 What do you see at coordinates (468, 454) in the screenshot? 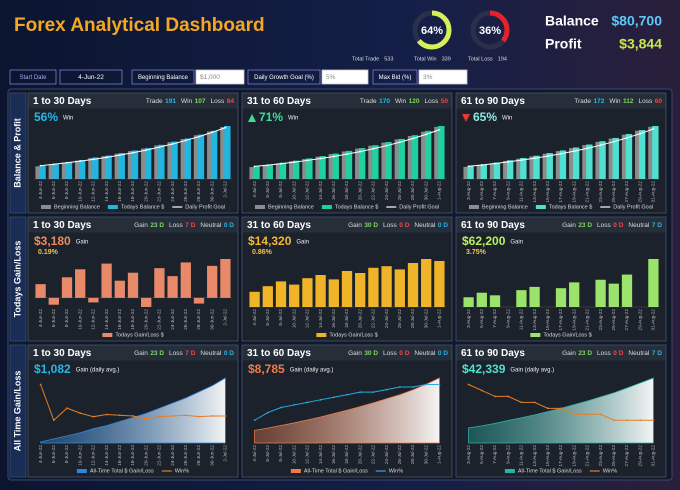
I see `x-tick-label: 3-Aug-22` at bounding box center [468, 454].